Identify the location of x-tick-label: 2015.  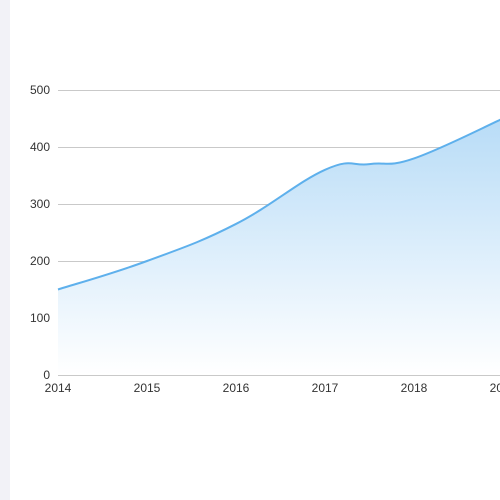
(147, 388).